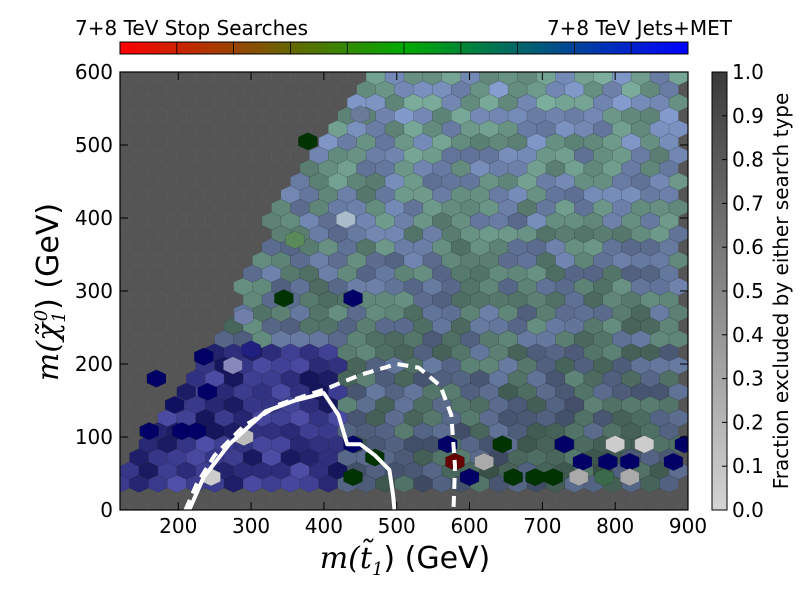  Describe the element at coordinates (781, 291) in the screenshot. I see `colorbar-label: Fraction excluded by either search type` at that location.